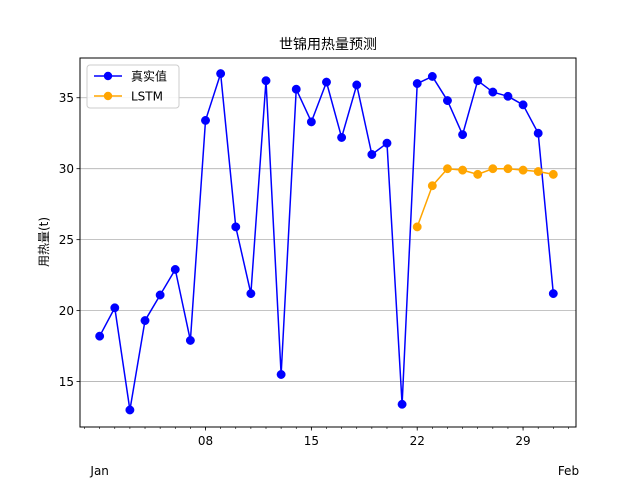 This screenshot has height=480, width=640. I want to click on x-tick-label: 29, so click(522, 441).